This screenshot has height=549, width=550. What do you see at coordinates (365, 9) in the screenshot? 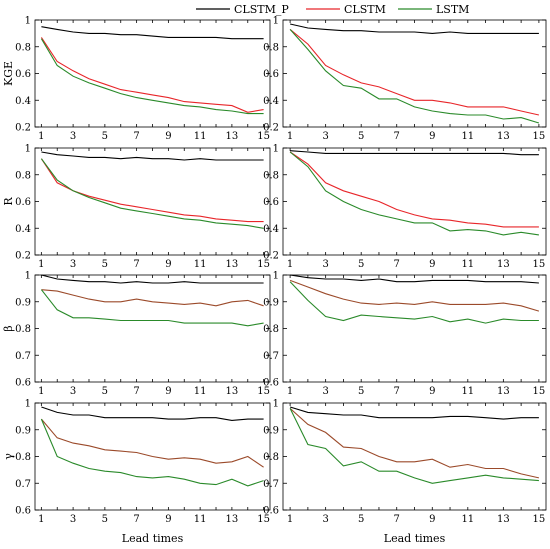
I see `legend-label-1: CLSTM` at bounding box center [365, 9].